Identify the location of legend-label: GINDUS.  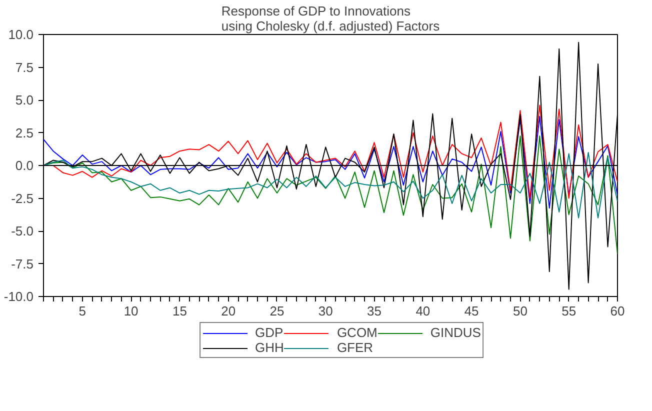
(455, 332).